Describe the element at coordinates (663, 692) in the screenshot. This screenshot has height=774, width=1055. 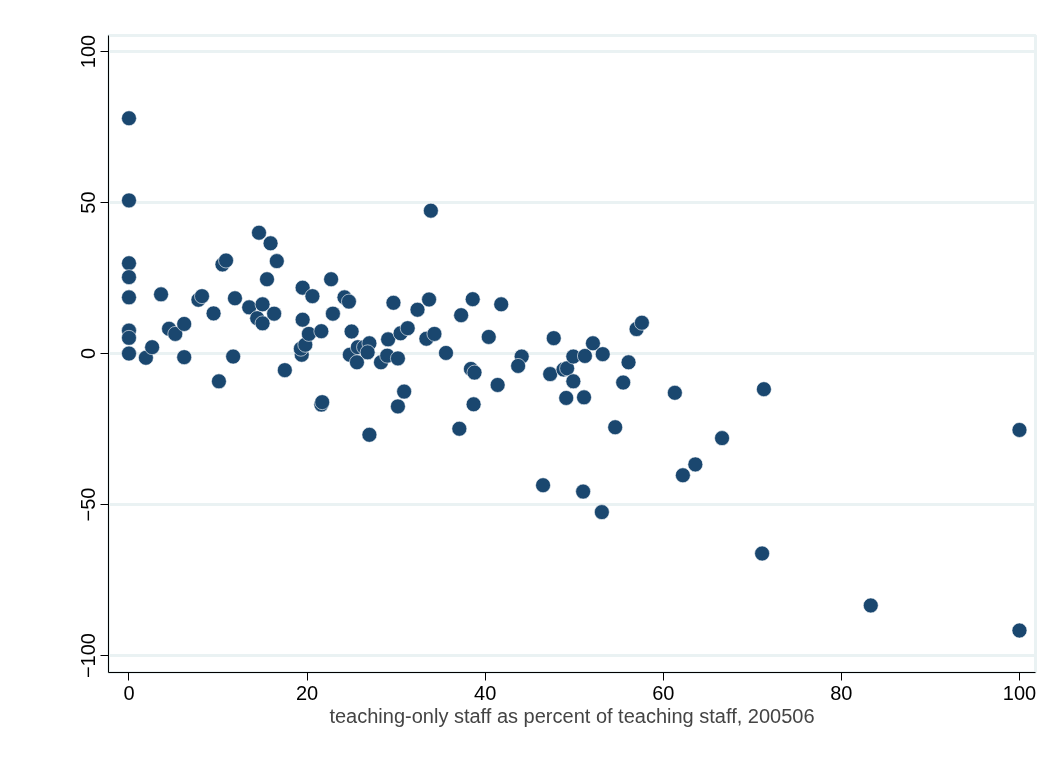
I see `x-tick-label: 60` at that location.